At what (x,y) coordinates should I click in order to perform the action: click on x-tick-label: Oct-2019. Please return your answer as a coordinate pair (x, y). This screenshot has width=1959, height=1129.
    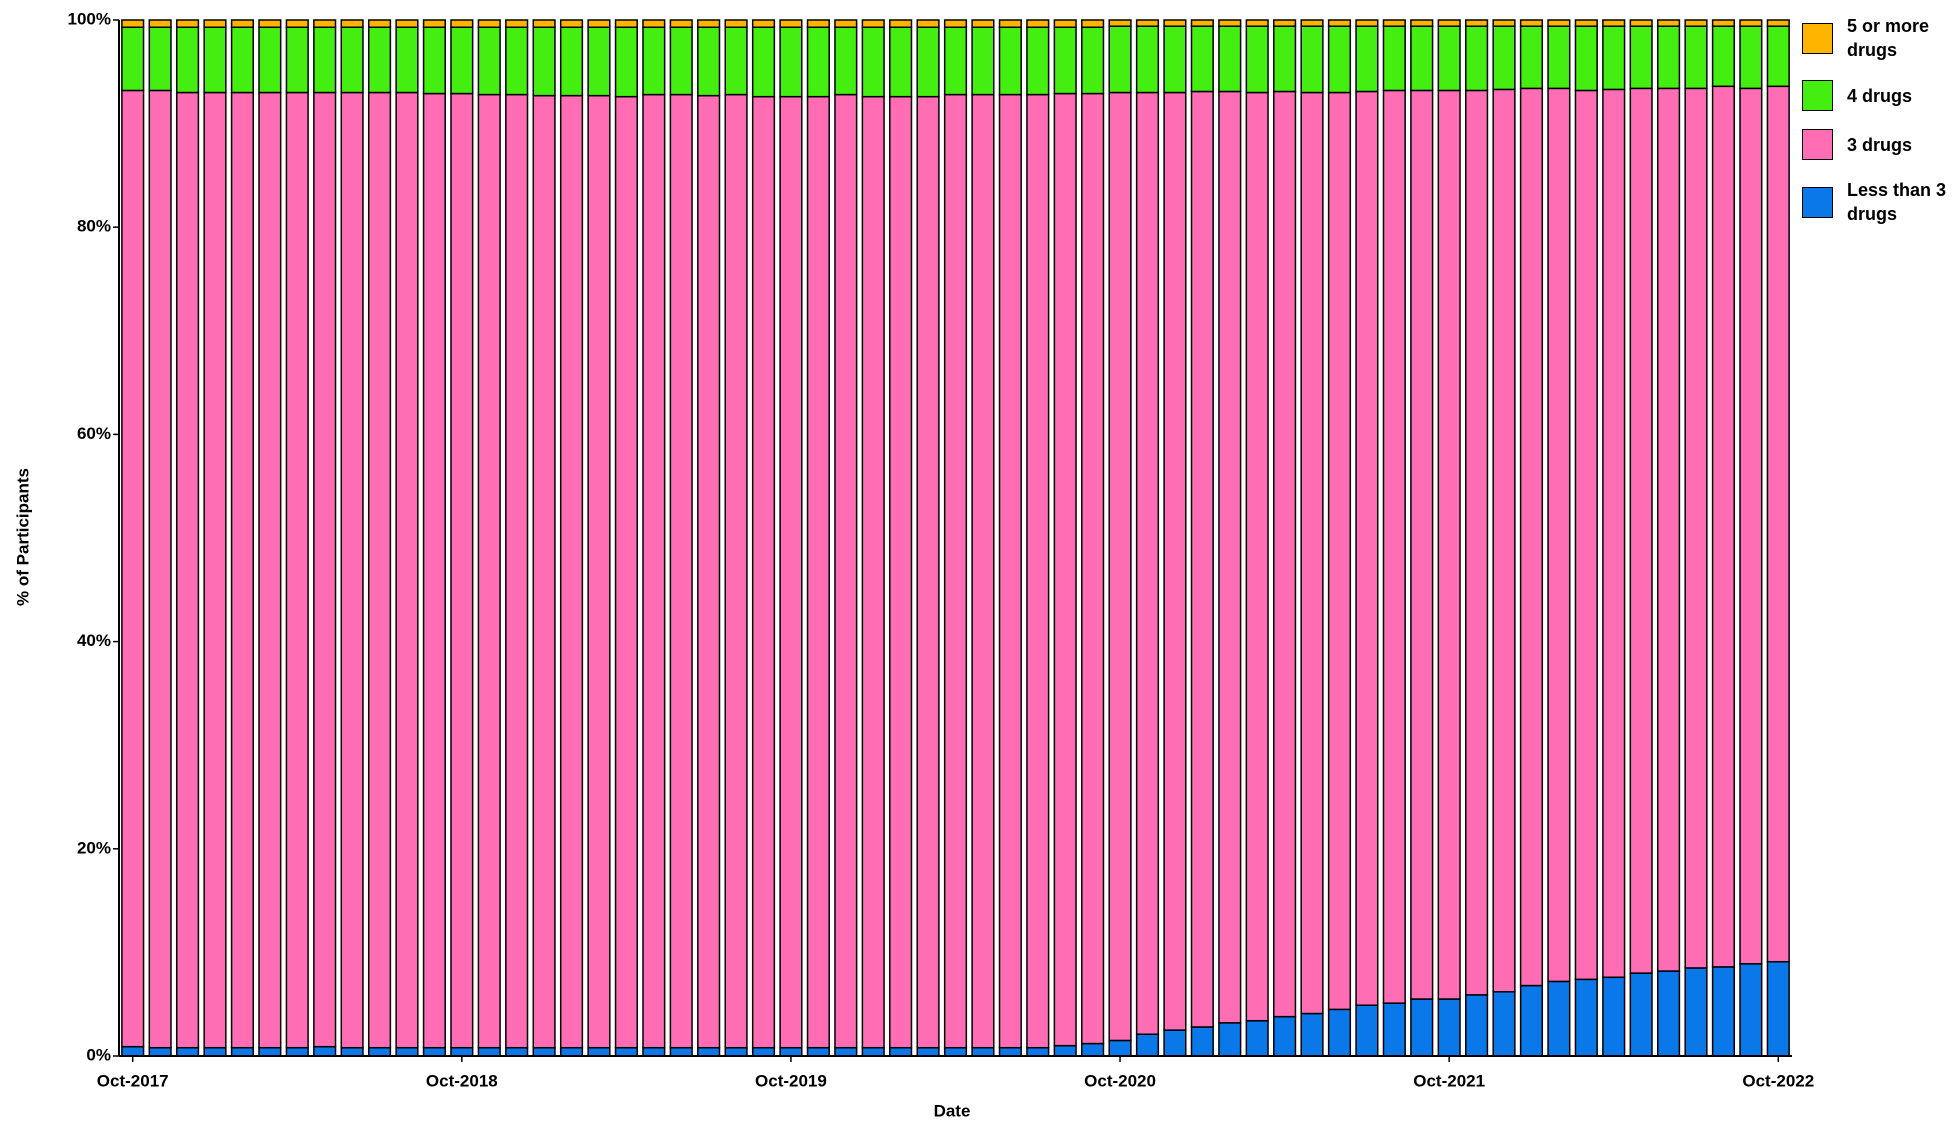
    Looking at the image, I should click on (791, 1080).